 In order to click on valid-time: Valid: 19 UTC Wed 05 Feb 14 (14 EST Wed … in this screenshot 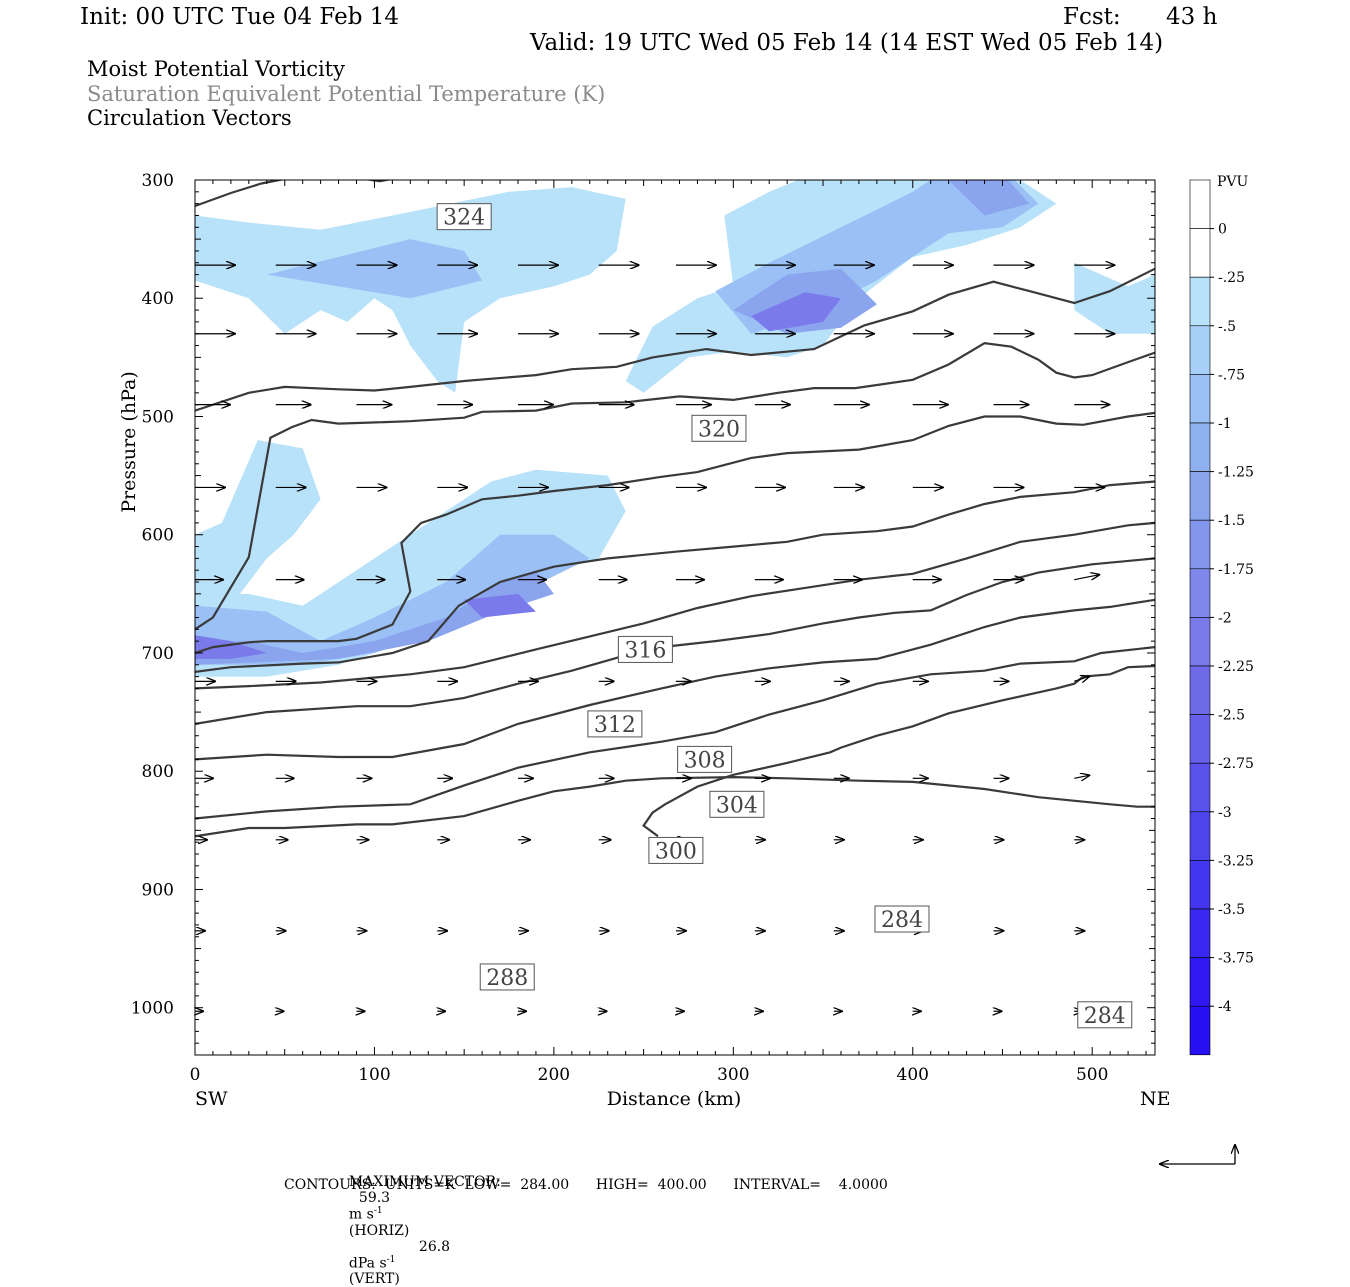, I will do `click(847, 43)`.